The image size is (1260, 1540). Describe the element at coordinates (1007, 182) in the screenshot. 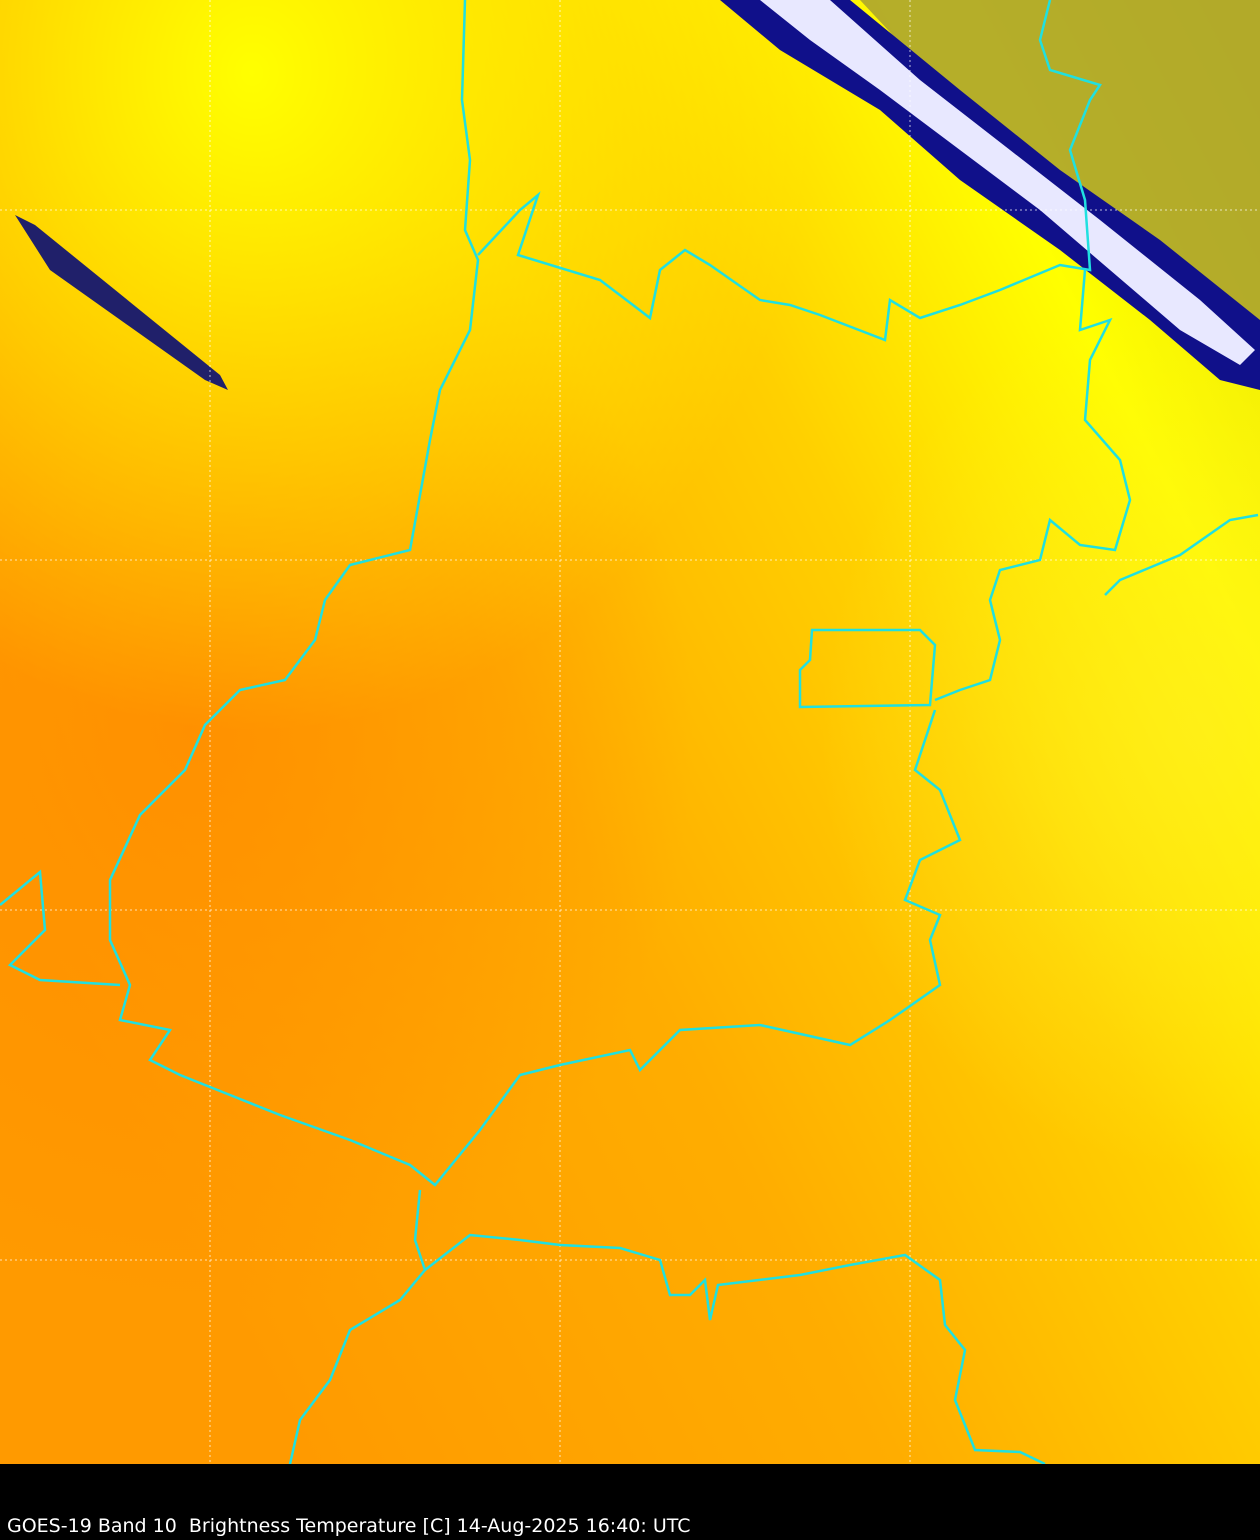

I see `cold-cloud-tops` at that location.